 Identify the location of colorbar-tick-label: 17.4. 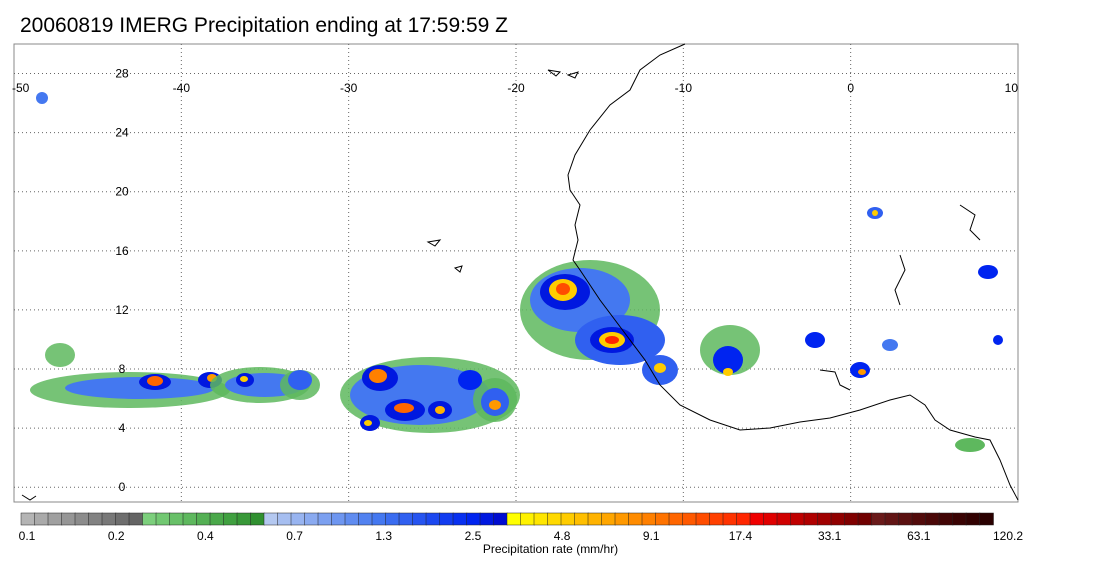
(741, 536).